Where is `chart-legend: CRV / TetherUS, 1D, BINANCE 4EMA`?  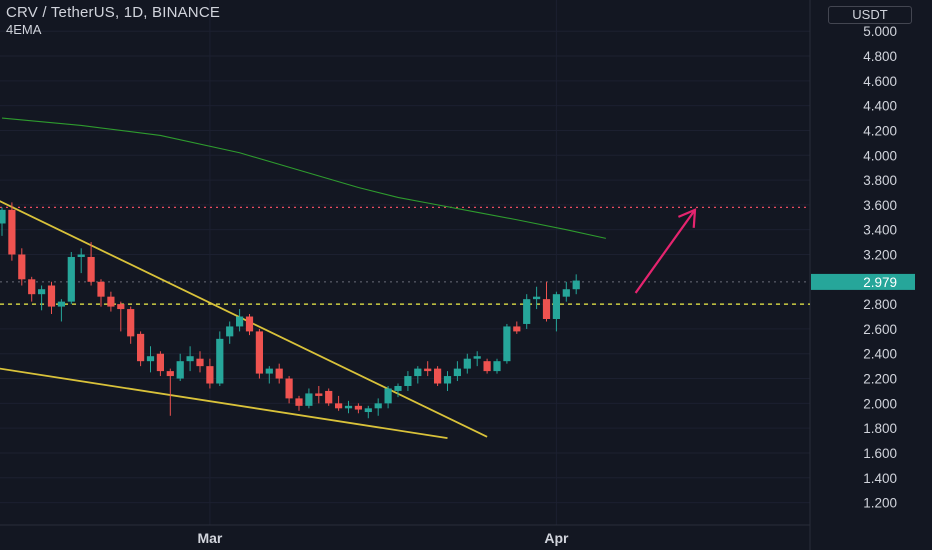 chart-legend: CRV / TetherUS, 1D, BINANCE 4EMA is located at coordinates (113, 20).